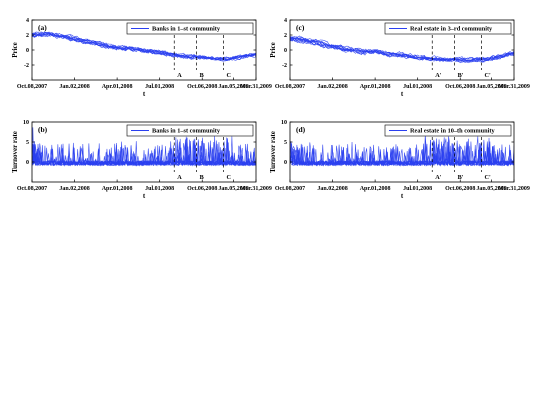  Describe the element at coordinates (301, 129) in the screenshot. I see `panel-label: (d)` at that location.